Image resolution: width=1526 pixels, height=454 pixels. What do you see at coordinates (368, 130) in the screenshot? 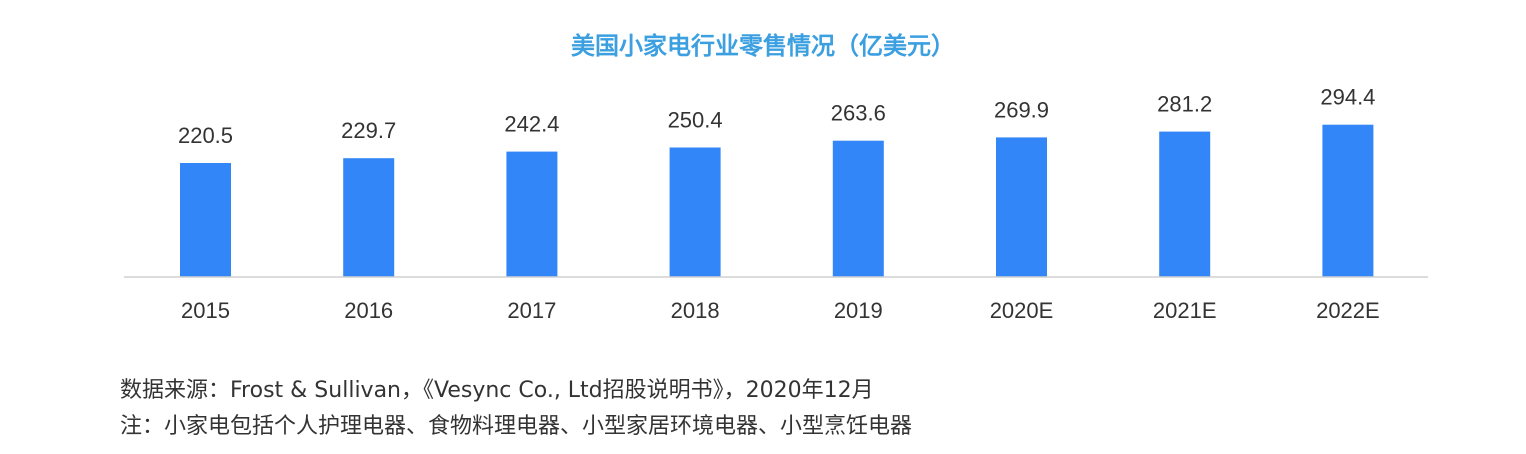
I see `value-label-2016: 229.7` at bounding box center [368, 130].